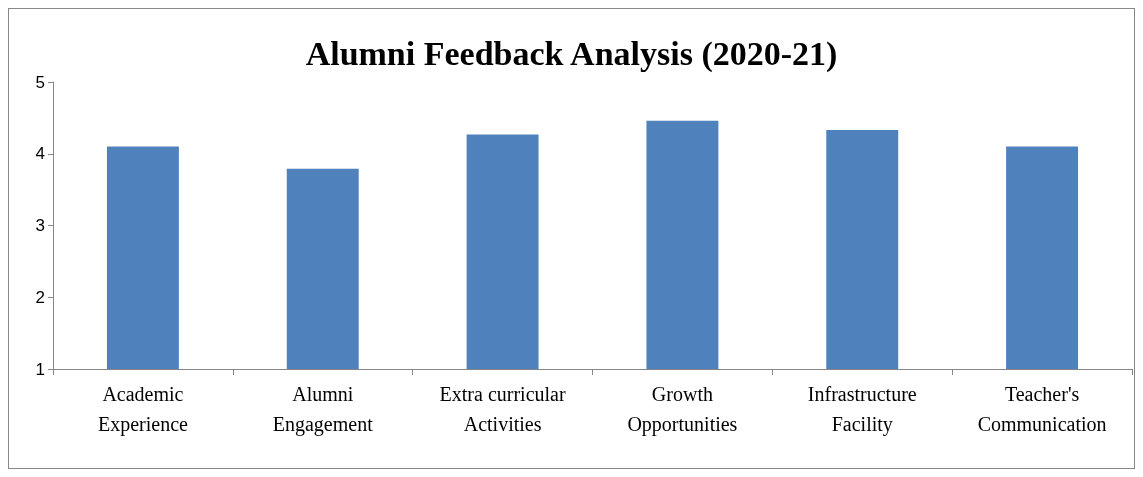 The height and width of the screenshot is (477, 1143). I want to click on x-tick-label: Alumni Engagement, so click(323, 409).